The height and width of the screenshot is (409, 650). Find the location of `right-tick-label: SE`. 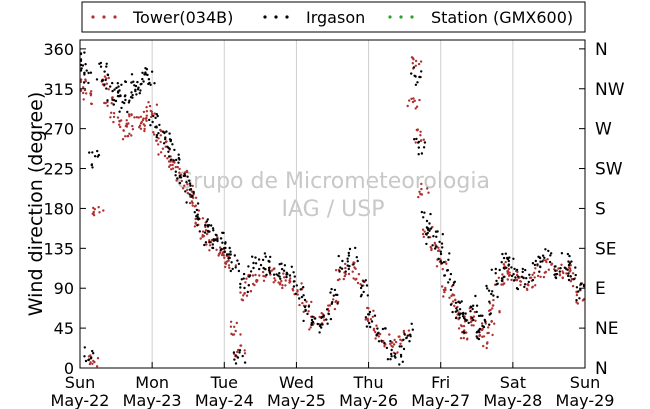

right-tick-label: SE is located at coordinates (606, 249).